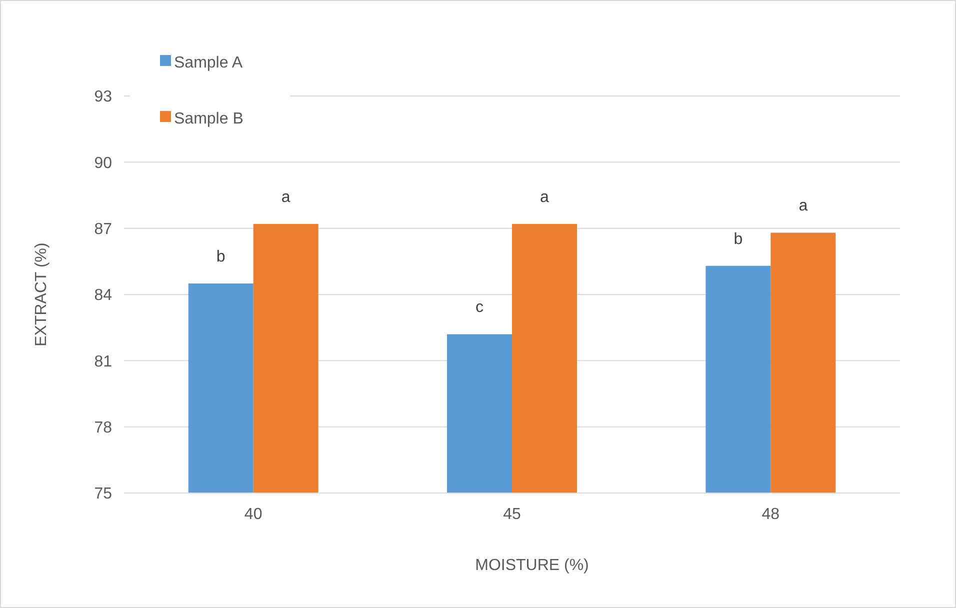  I want to click on legend-label: Sample A, so click(208, 63).